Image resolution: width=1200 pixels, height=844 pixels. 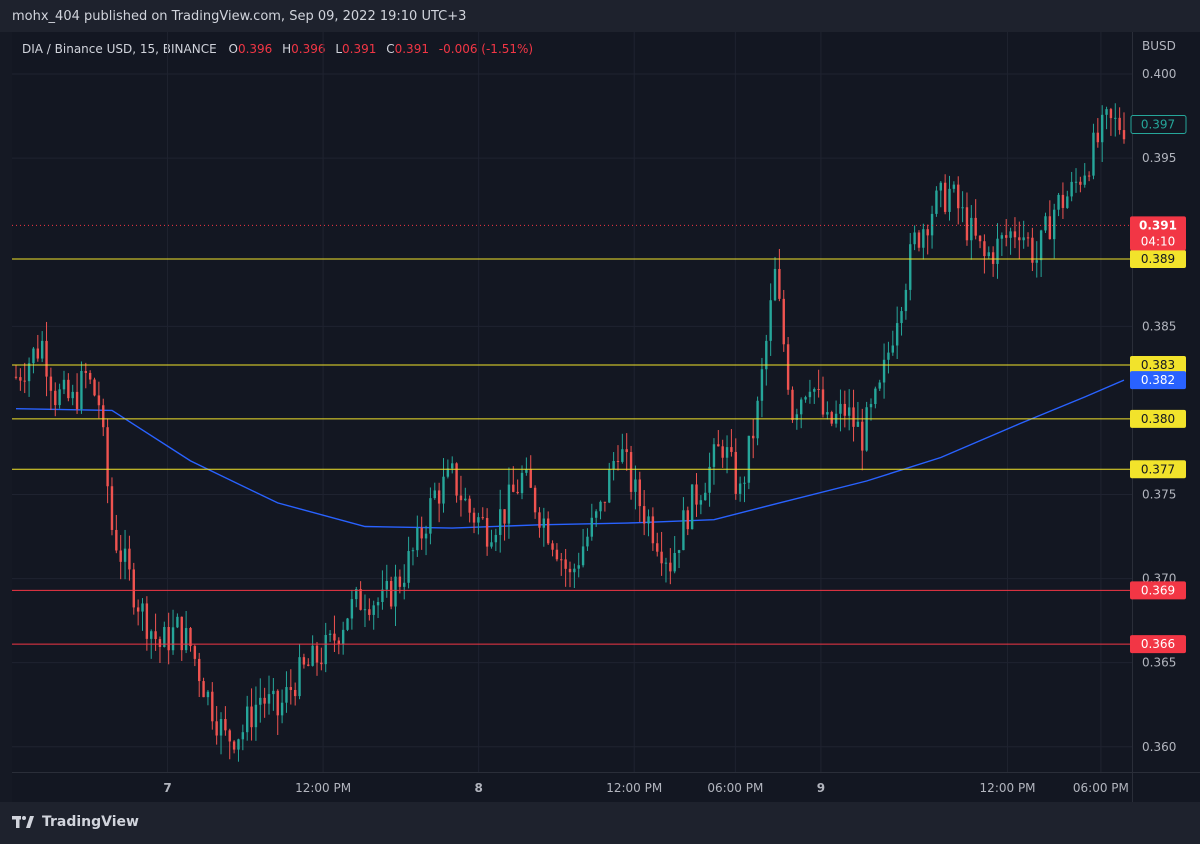 I want to click on tradingview-logo-icon, so click(x=23, y=822).